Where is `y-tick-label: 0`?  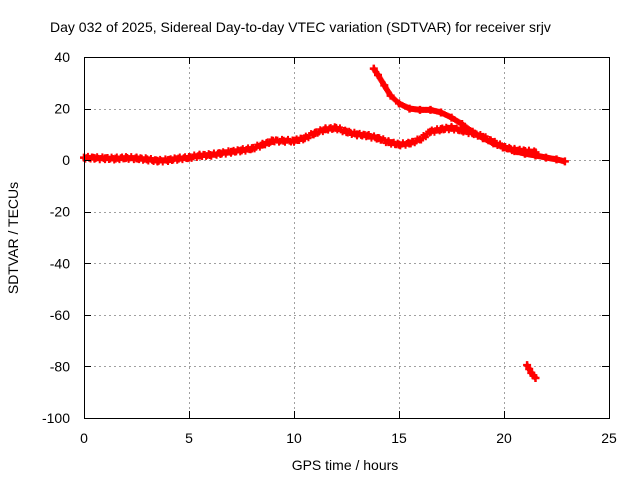
y-tick-label: 0 is located at coordinates (66, 160).